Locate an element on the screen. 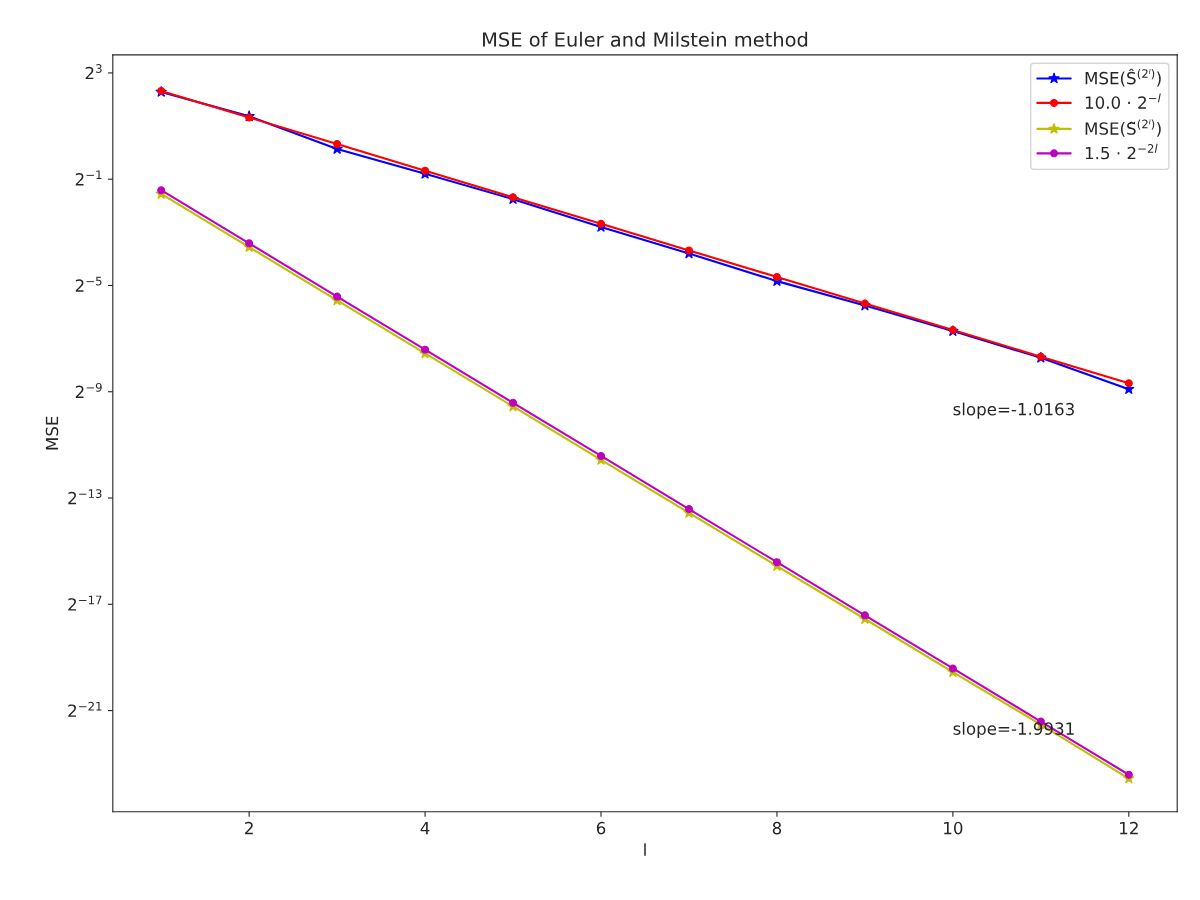  x-tick-label: 8 is located at coordinates (777, 828).